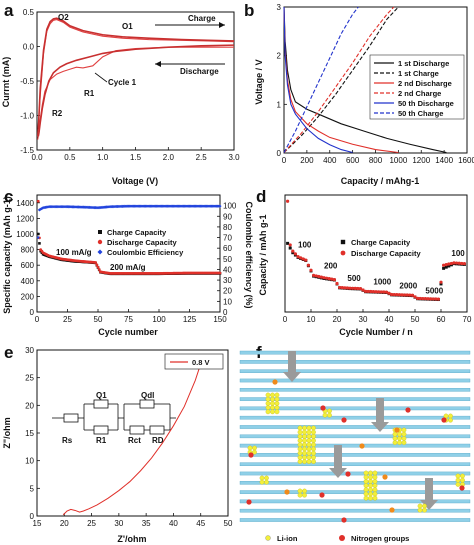  What do you see at coordinates (227, 227) in the screenshot?
I see `y-right-tick-label-c: 80` at bounding box center [227, 227].